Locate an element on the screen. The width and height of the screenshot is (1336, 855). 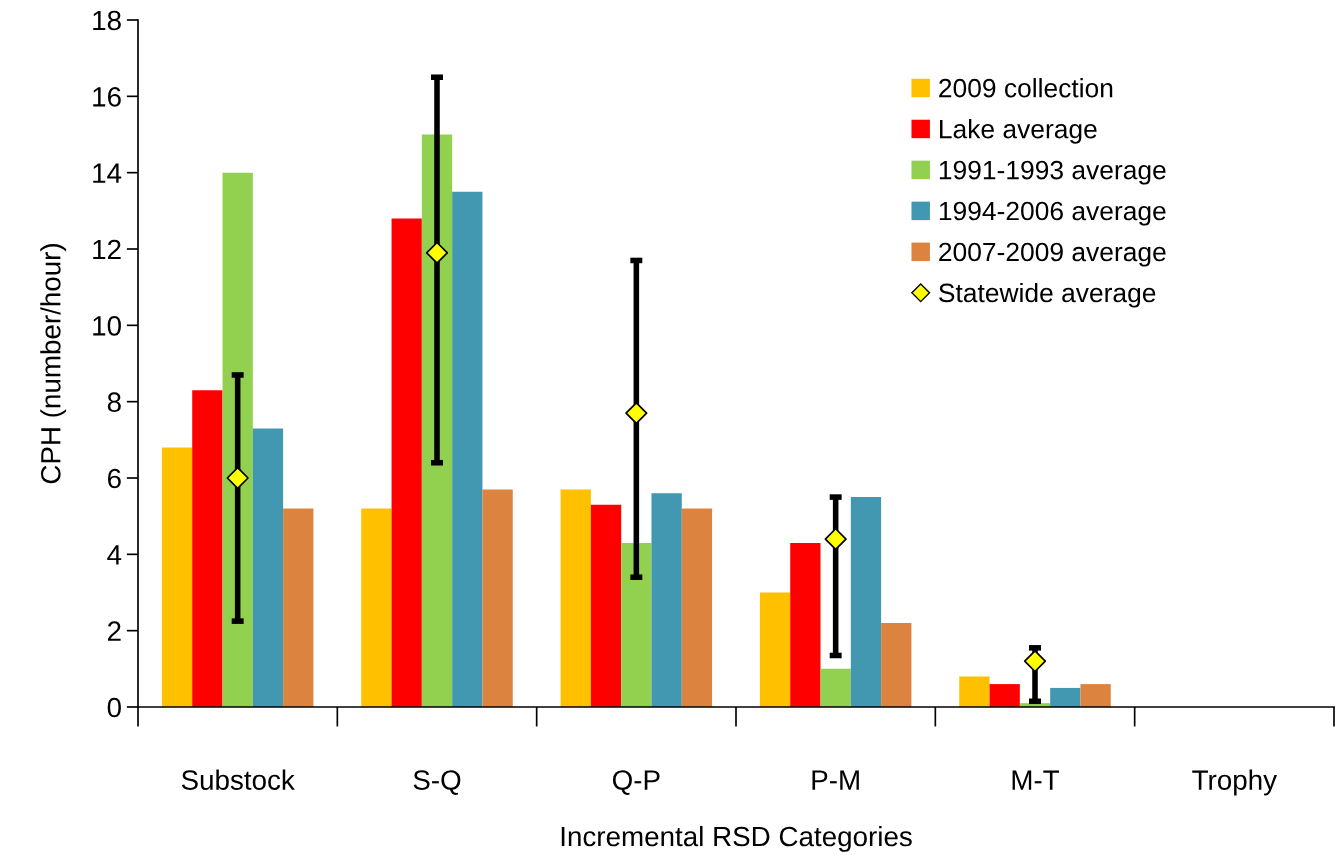
x-tick-label: M-T is located at coordinates (1036, 780).